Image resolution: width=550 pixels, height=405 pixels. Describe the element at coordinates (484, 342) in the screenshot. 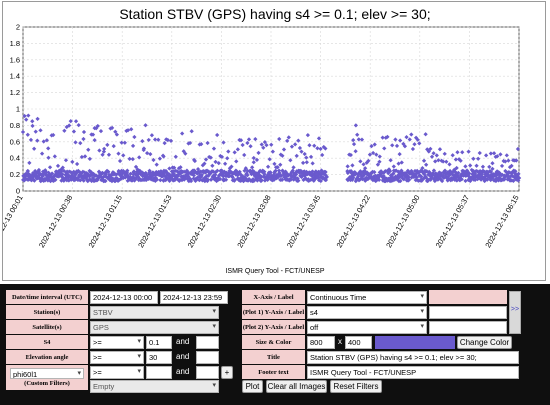

I see `change-color-button: Change Color` at that location.